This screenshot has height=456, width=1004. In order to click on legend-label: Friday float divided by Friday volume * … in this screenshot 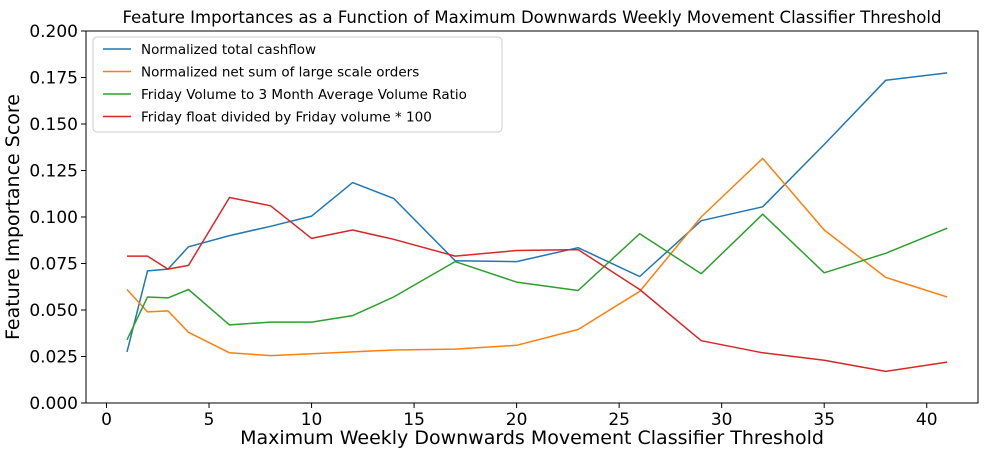, I will do `click(286, 118)`.